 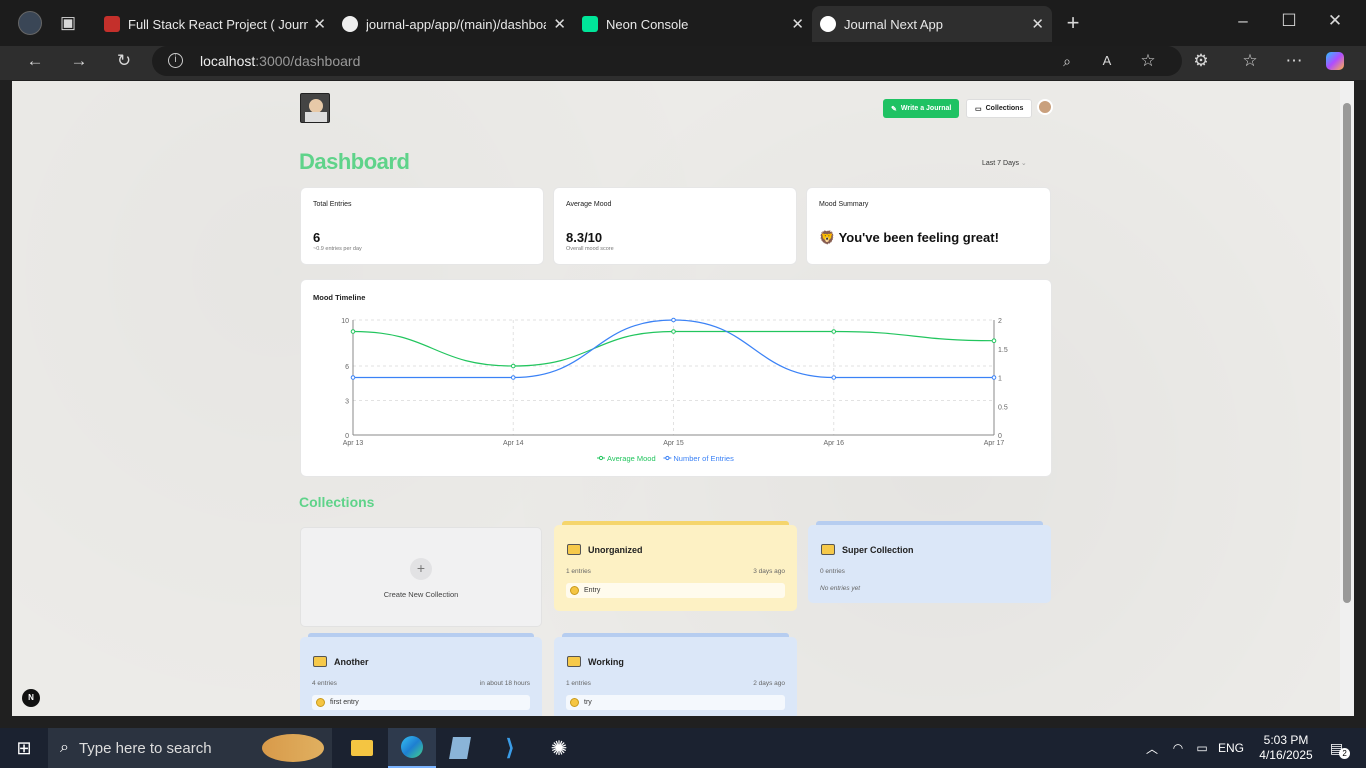 I want to click on y-right-tick-label: 2, so click(x=1000, y=321).